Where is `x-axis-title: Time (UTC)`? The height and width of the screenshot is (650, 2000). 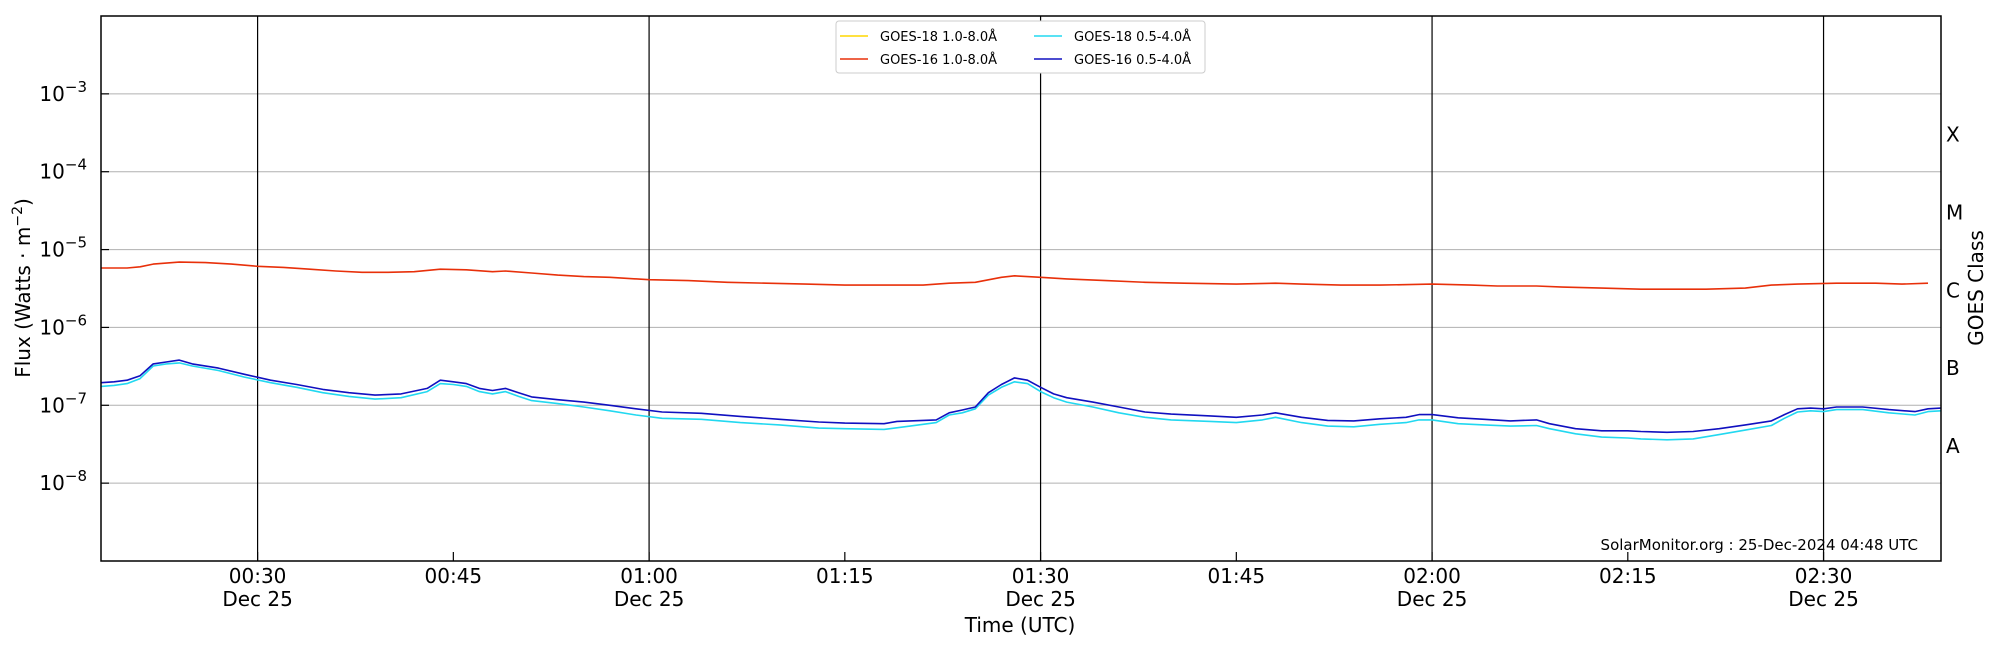 x-axis-title: Time (UTC) is located at coordinates (1020, 625).